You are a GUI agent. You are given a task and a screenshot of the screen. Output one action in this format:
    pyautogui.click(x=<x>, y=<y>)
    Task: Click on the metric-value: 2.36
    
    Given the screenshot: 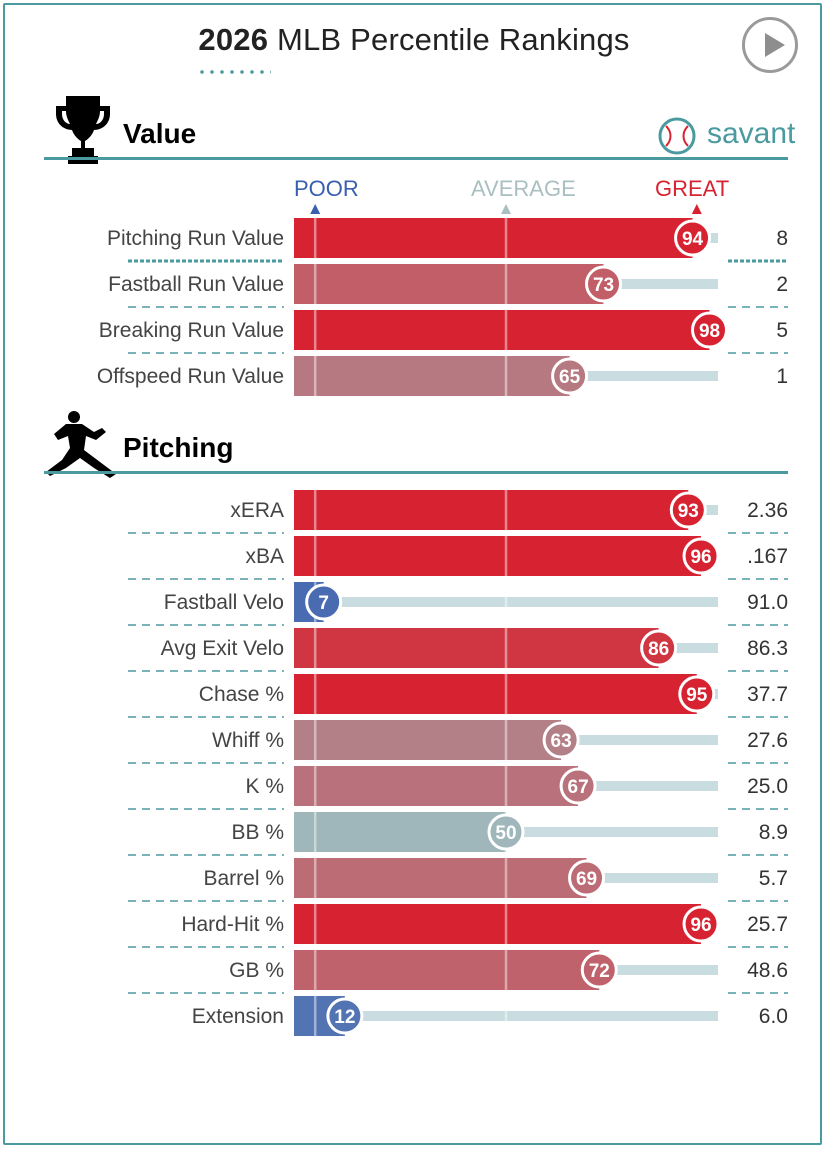 What is the action you would take?
    pyautogui.click(x=767, y=510)
    